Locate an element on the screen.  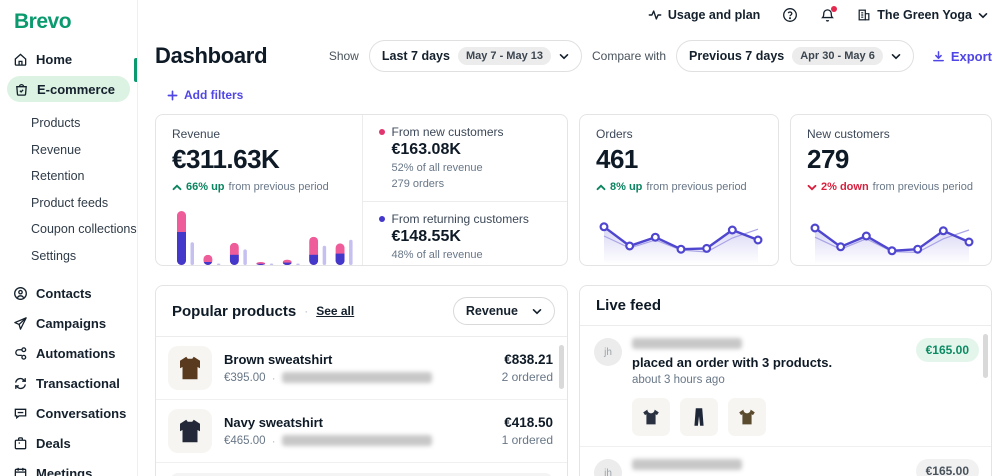
export-button: Export is located at coordinates (962, 56).